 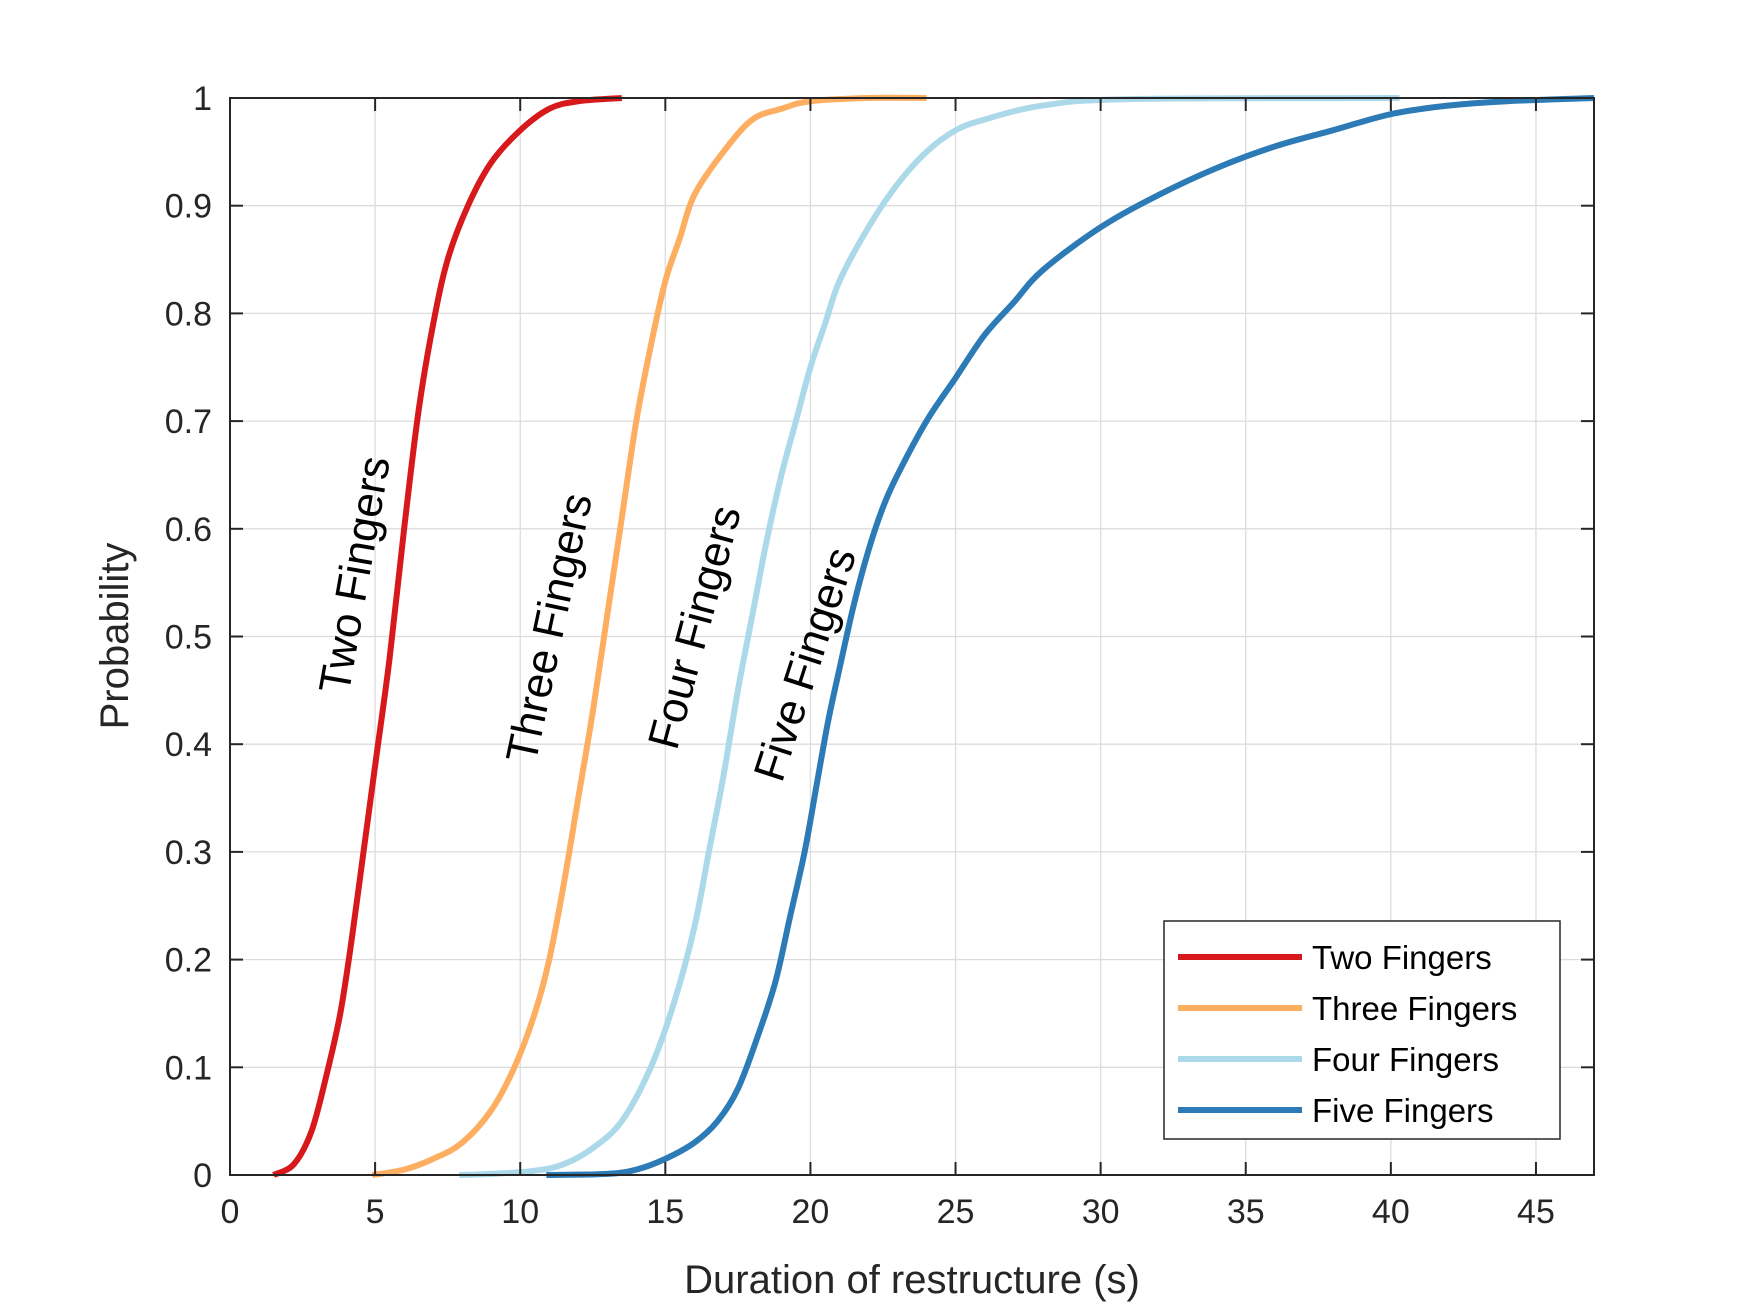 What do you see at coordinates (956, 1212) in the screenshot?
I see `x-tick-label: 25` at bounding box center [956, 1212].